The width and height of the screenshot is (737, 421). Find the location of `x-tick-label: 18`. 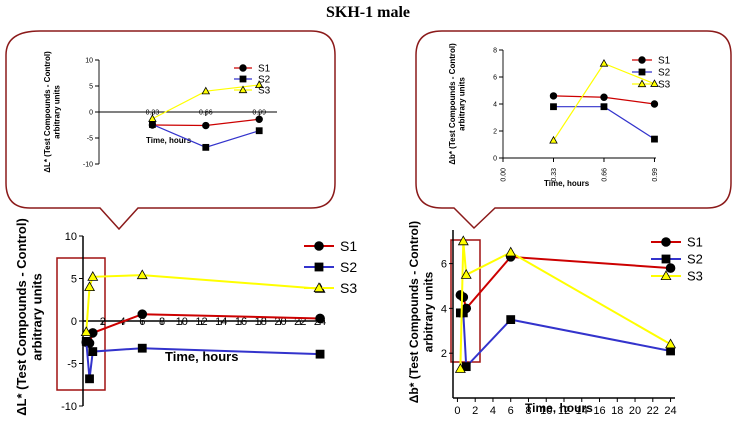

x-tick-label: 18 is located at coordinates (617, 411).